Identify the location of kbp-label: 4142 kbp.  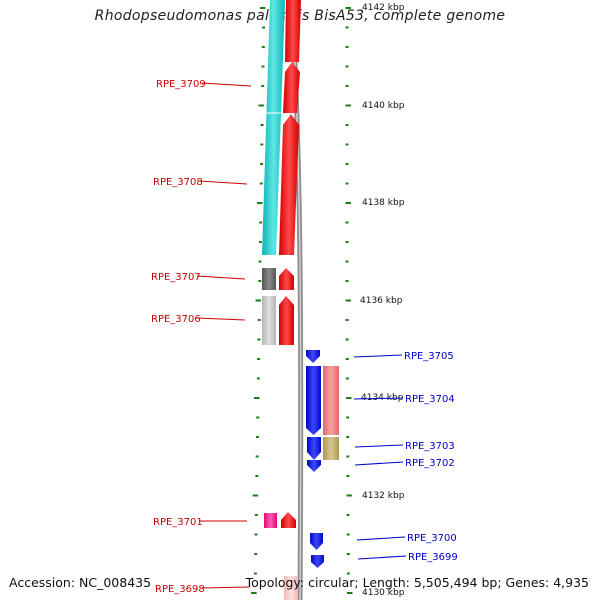
(383, 8).